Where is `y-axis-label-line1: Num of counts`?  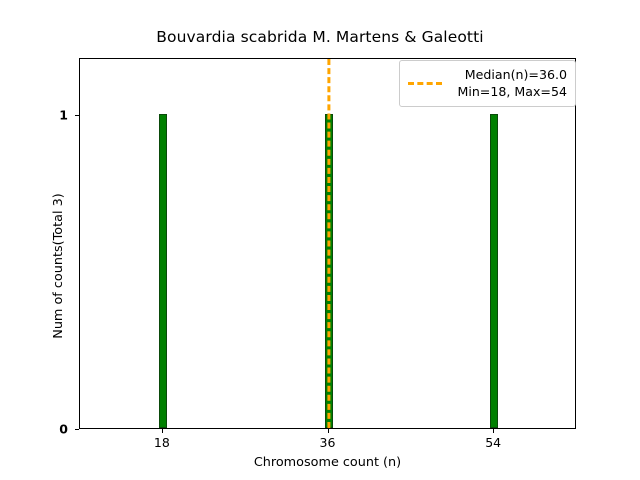 y-axis-label-line1: Num of counts is located at coordinates (58, 292).